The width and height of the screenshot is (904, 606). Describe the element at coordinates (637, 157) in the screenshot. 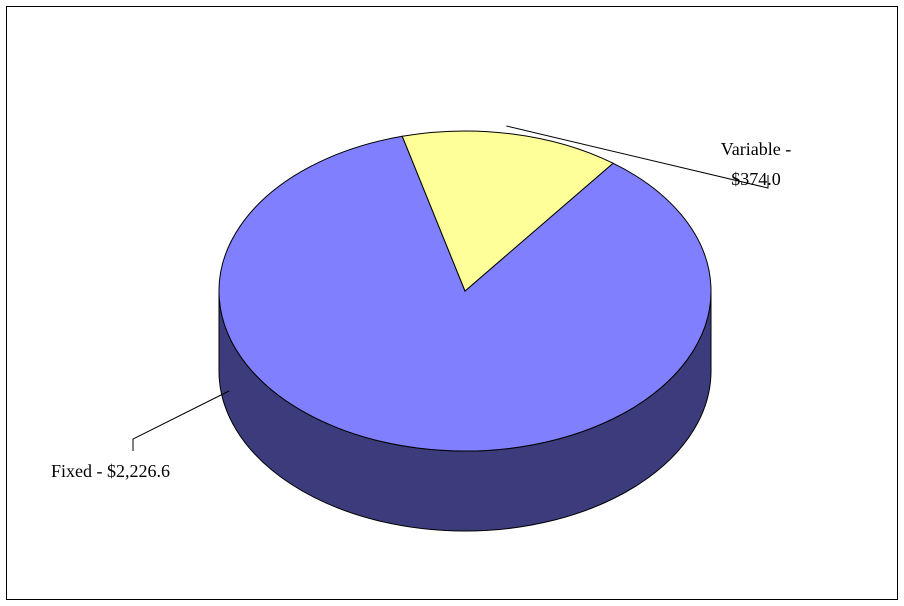

I see `leader-line-variable` at that location.